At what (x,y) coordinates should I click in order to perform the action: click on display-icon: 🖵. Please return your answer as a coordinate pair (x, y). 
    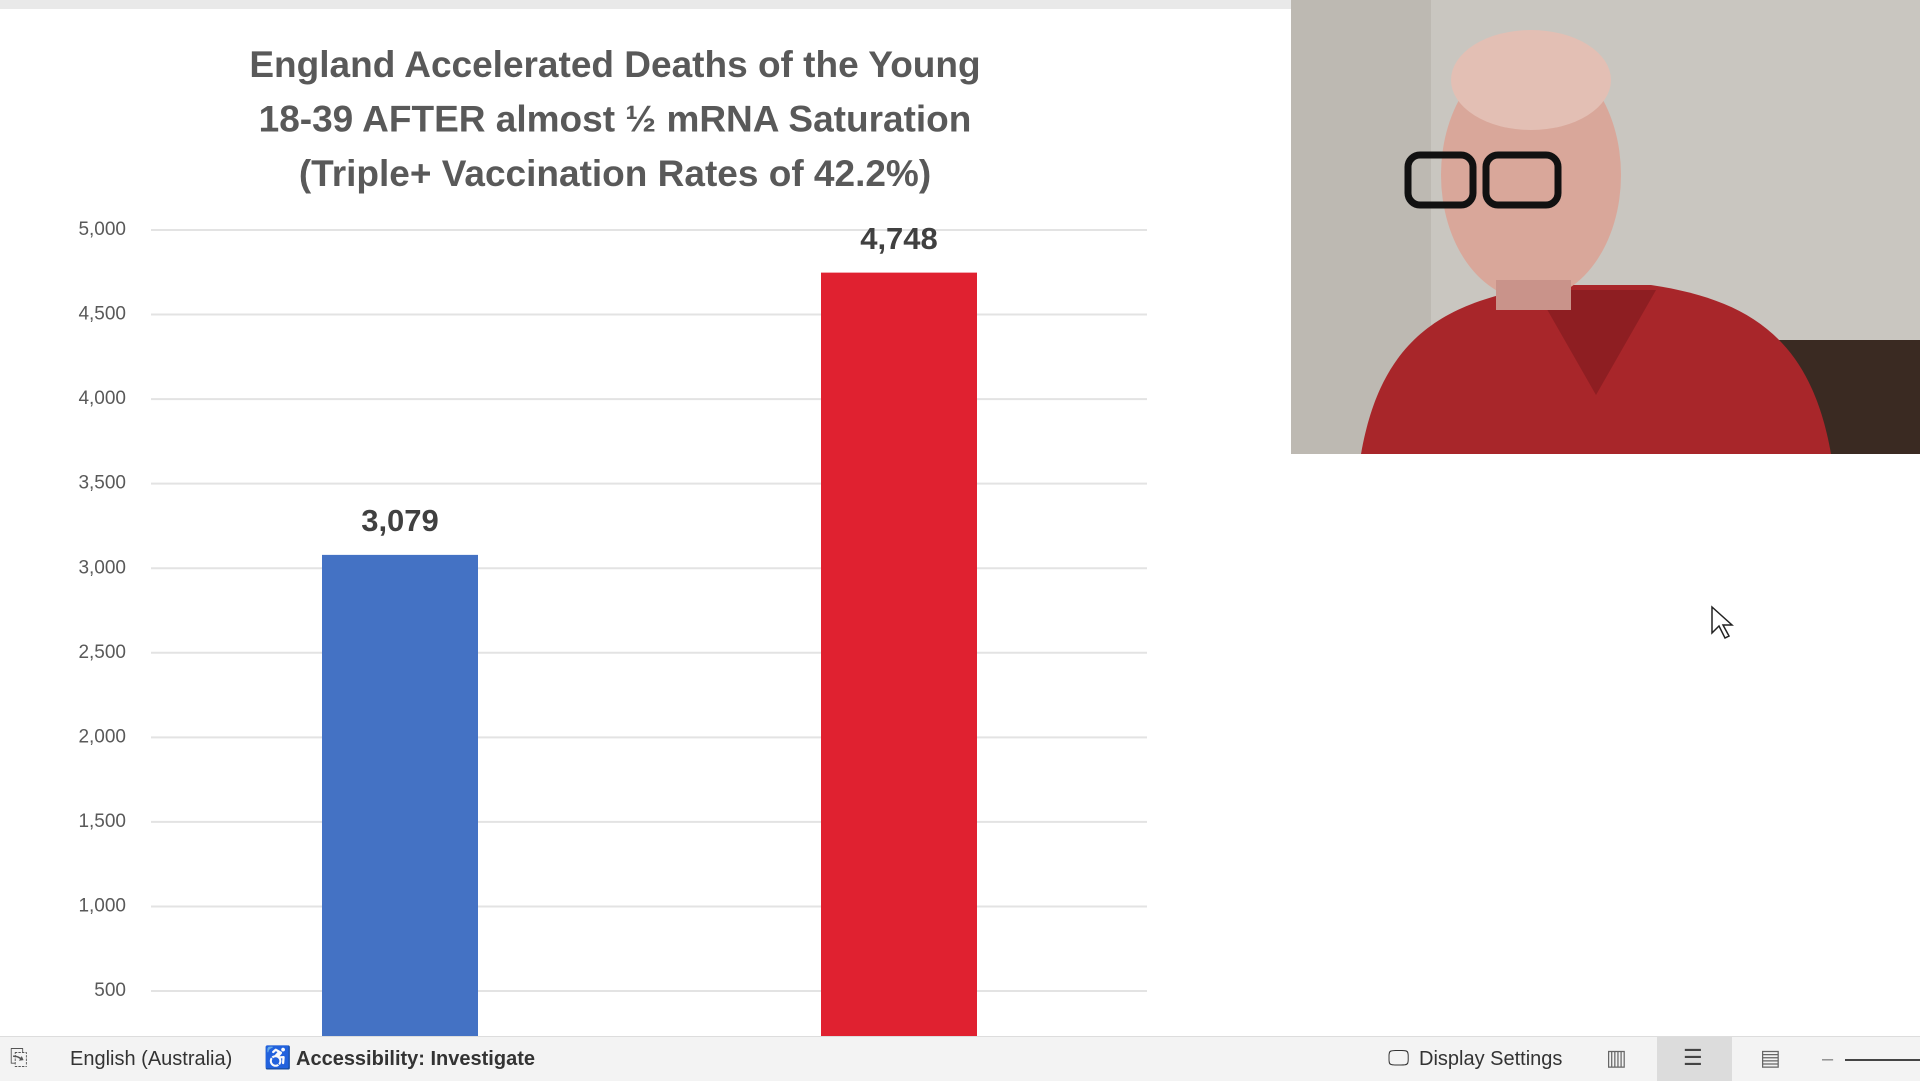
    Looking at the image, I should click on (1399, 1057).